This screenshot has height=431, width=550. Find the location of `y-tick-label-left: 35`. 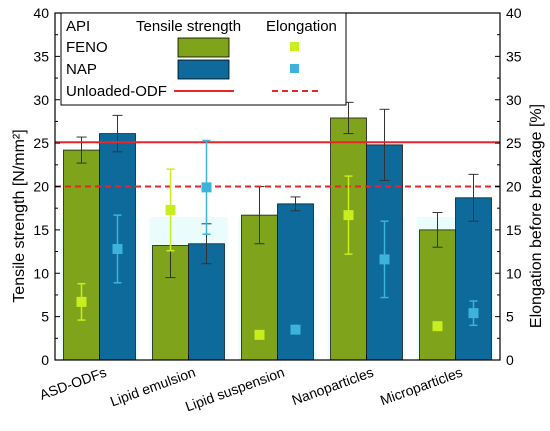

y-tick-label-left: 35 is located at coordinates (41, 56).